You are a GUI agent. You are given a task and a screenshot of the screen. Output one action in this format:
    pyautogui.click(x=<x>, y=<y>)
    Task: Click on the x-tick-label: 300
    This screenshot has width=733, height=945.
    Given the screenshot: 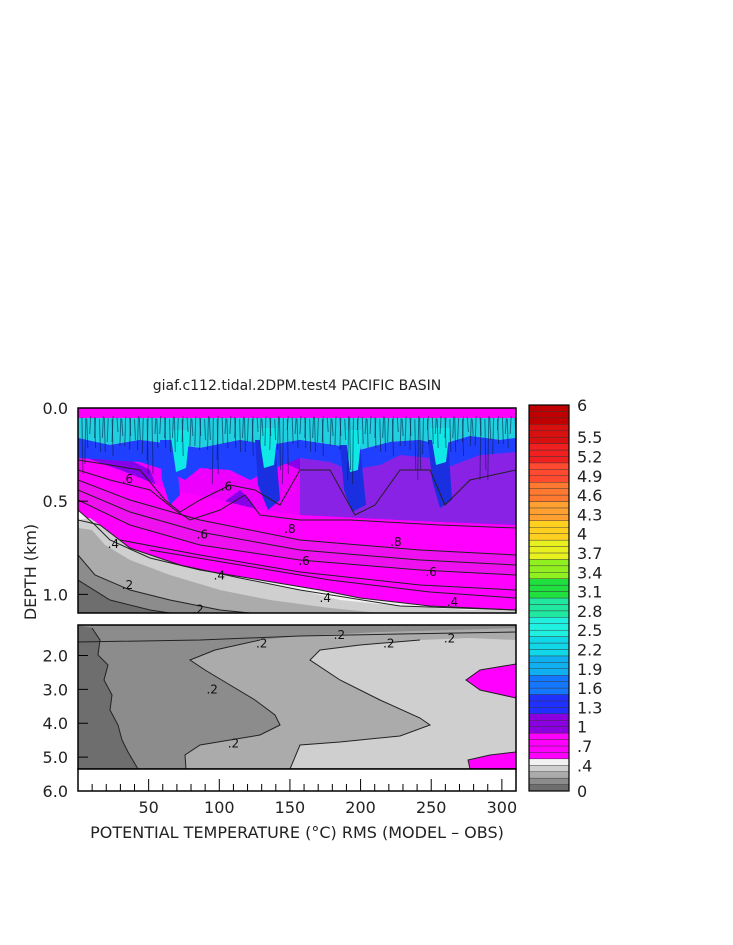 What is the action you would take?
    pyautogui.click(x=502, y=807)
    